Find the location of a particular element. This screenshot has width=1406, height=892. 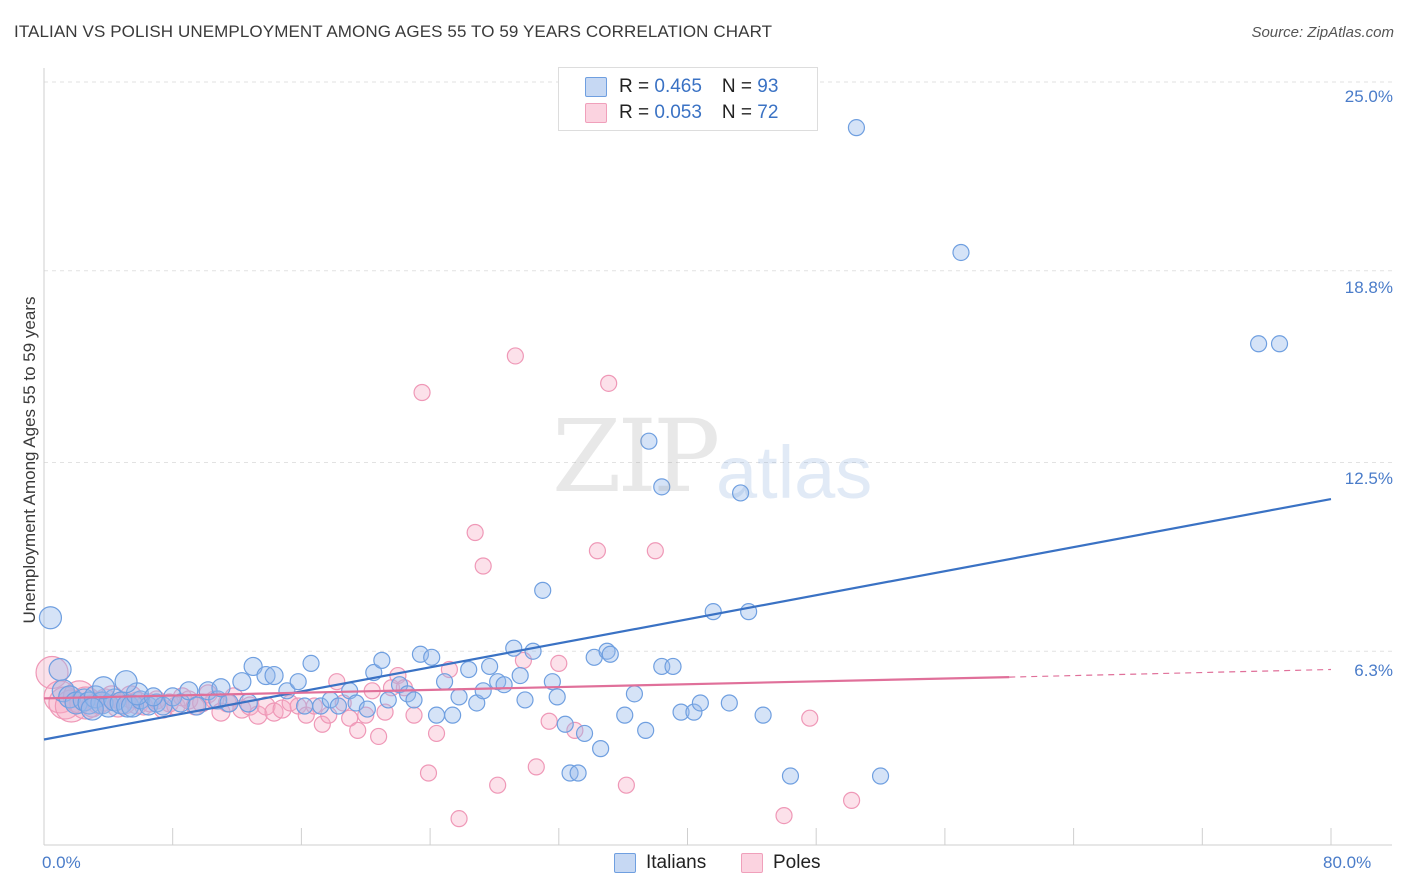

watermark-zip: ZIP is located at coordinates (636, 456).